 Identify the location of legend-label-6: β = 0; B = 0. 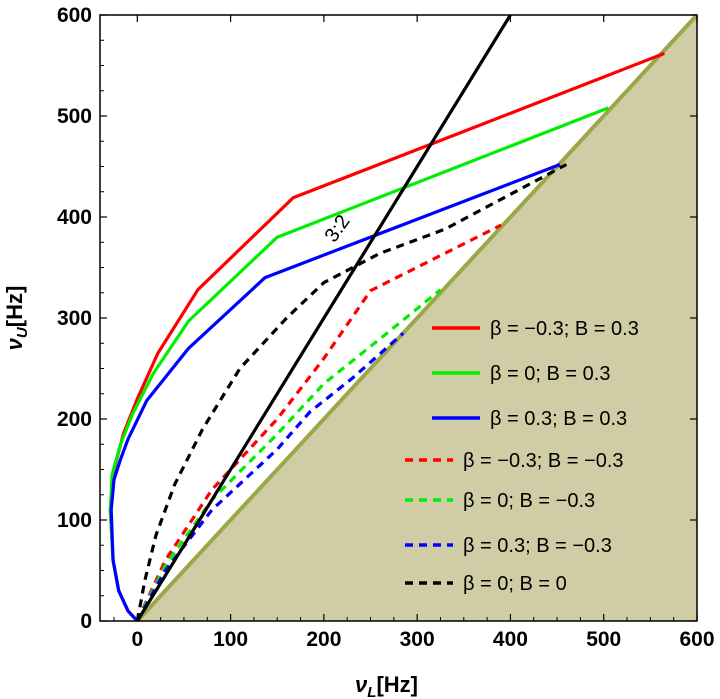
(515, 584).